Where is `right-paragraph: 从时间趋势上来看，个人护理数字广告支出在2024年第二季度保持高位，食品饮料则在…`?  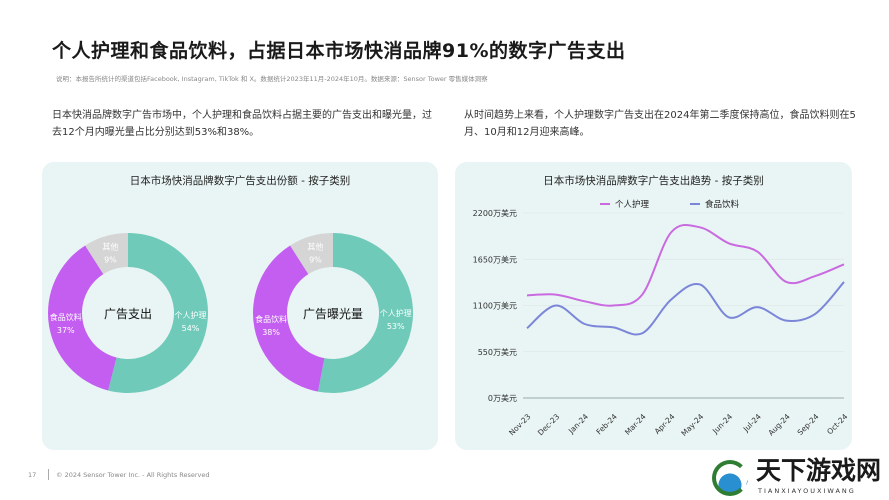 right-paragraph: 从时间趋势上来看，个人护理数字广告支出在2024年第二季度保持高位，食品饮料则在… is located at coordinates (660, 124).